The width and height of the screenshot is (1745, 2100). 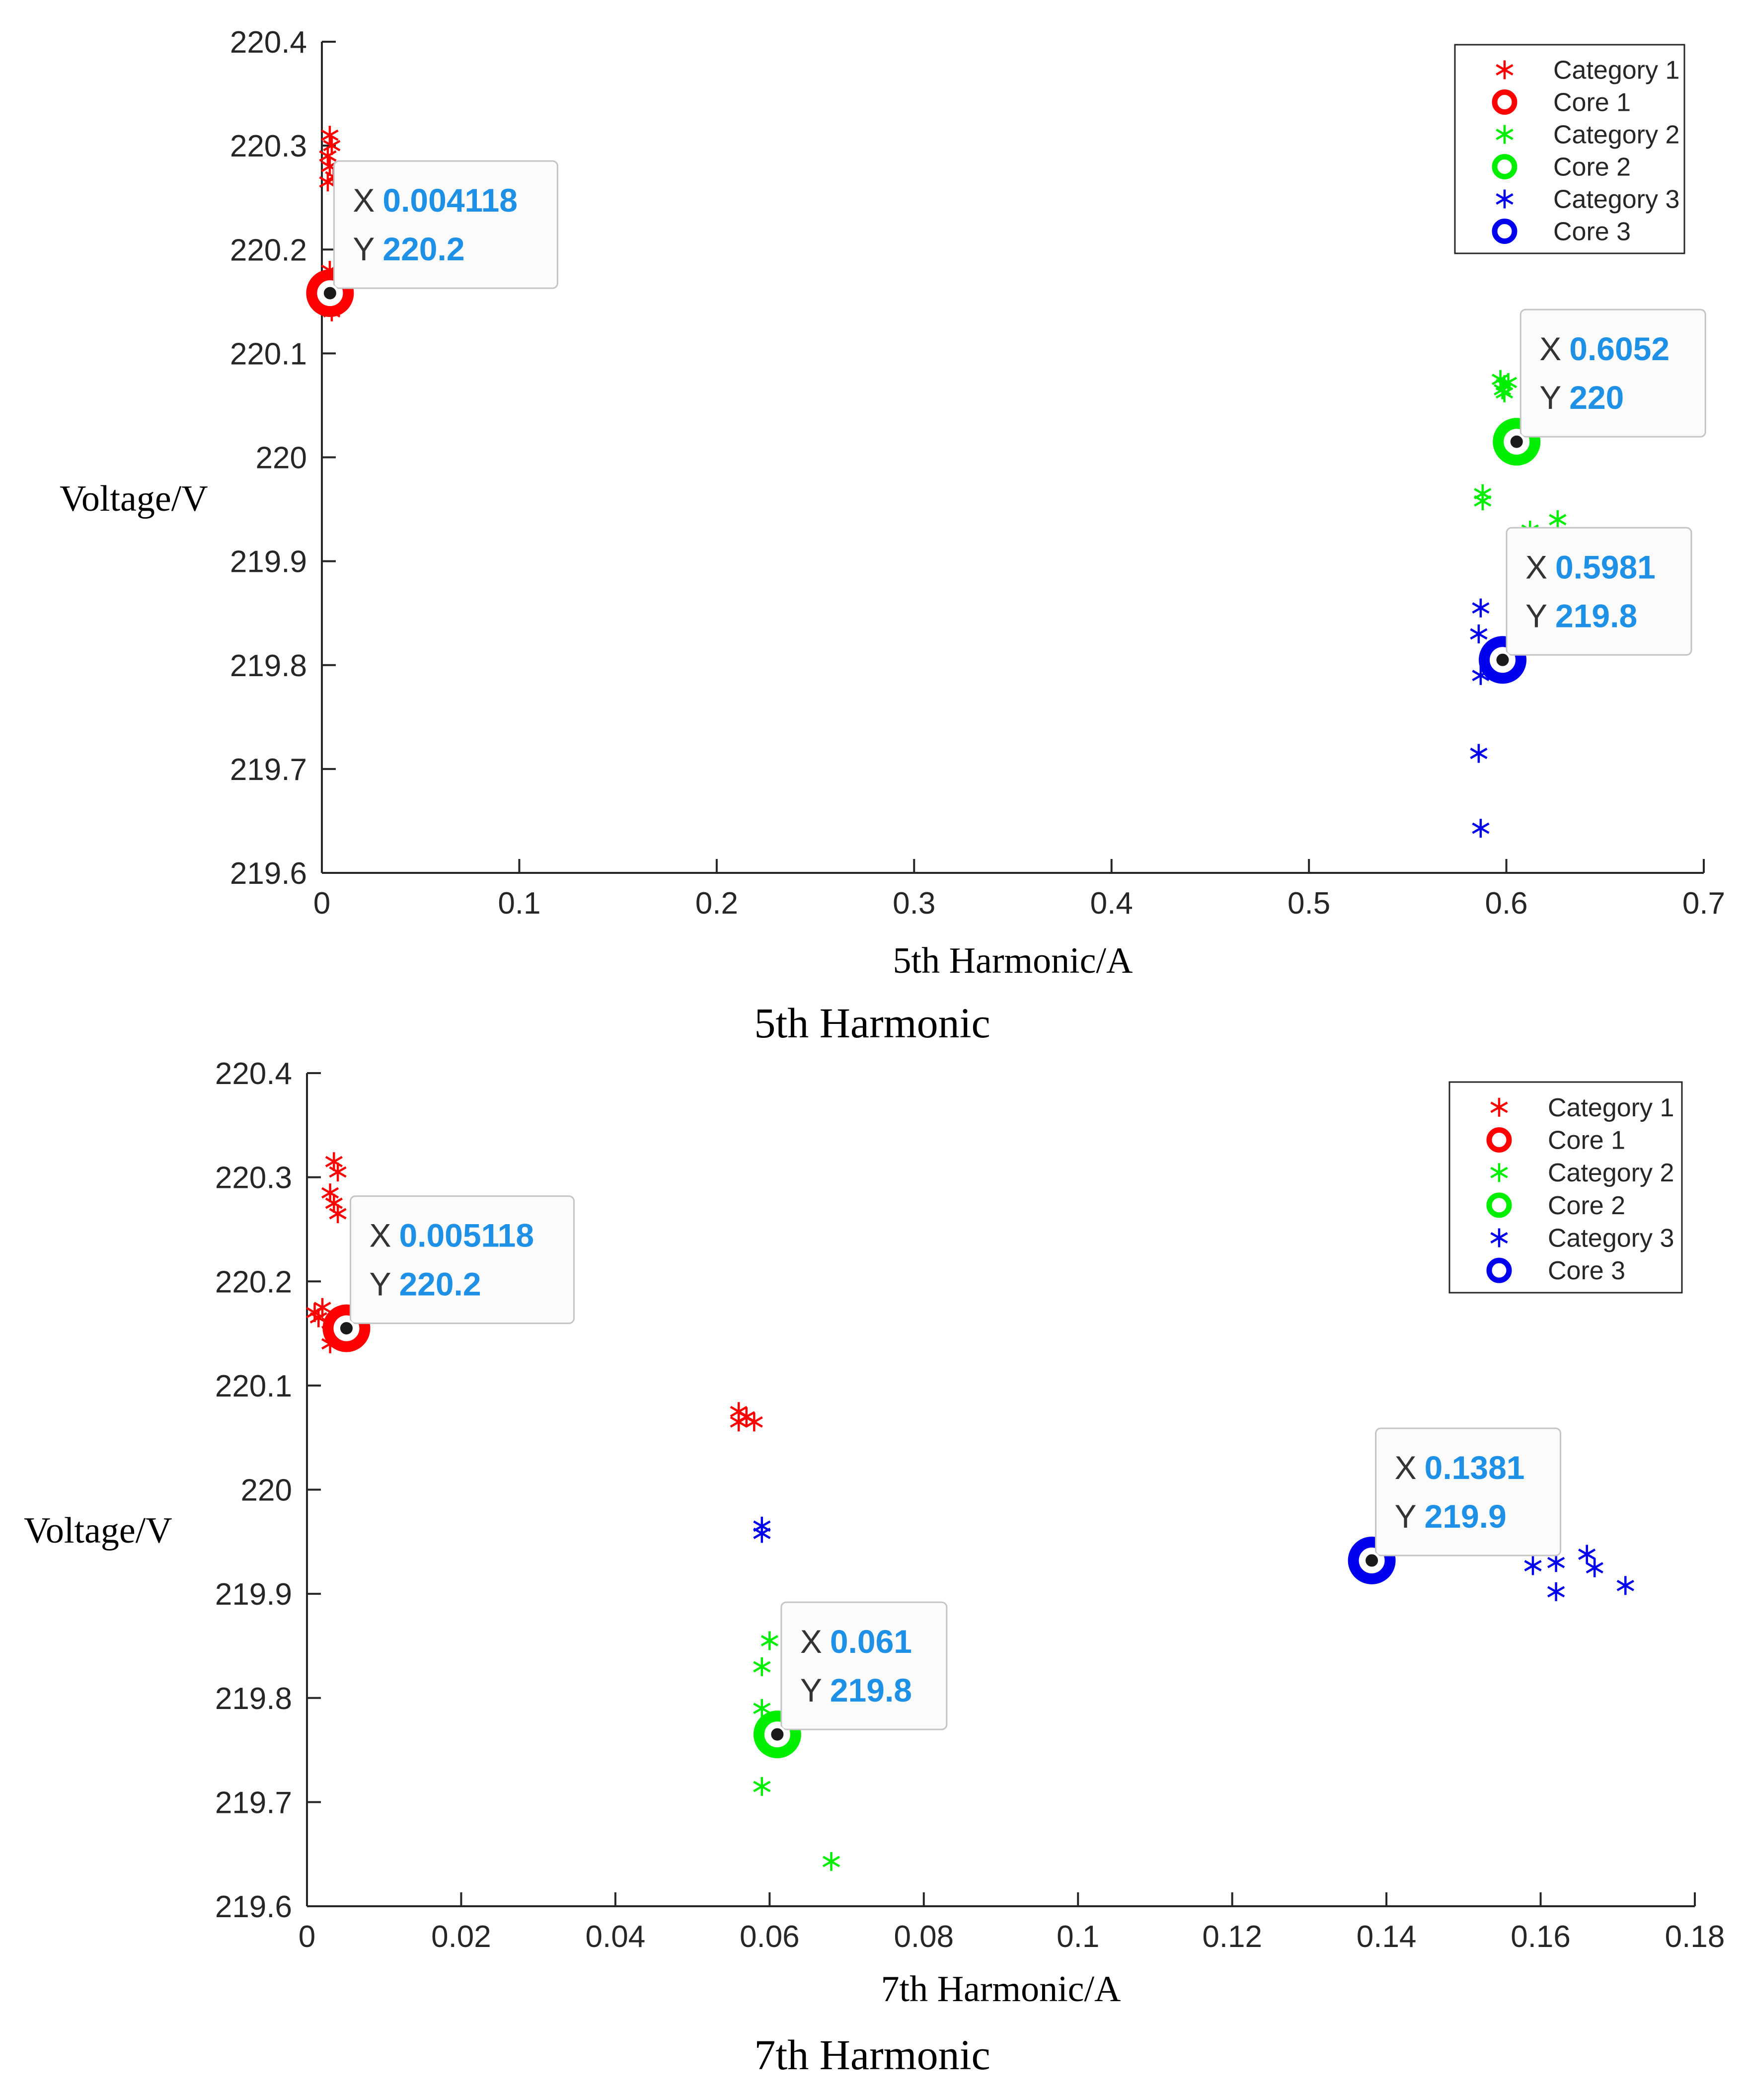 What do you see at coordinates (98, 1530) in the screenshot?
I see `y-axis-label: Voltage/V` at bounding box center [98, 1530].